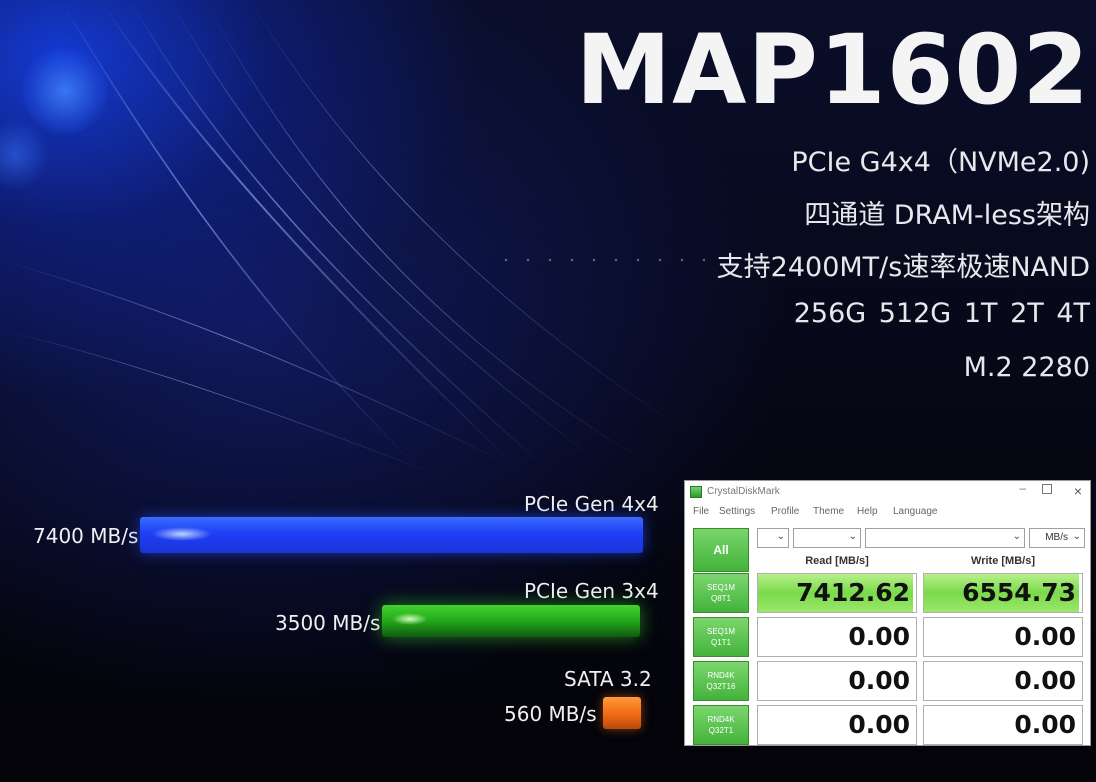  I want to click on read-fill, so click(835, 593).